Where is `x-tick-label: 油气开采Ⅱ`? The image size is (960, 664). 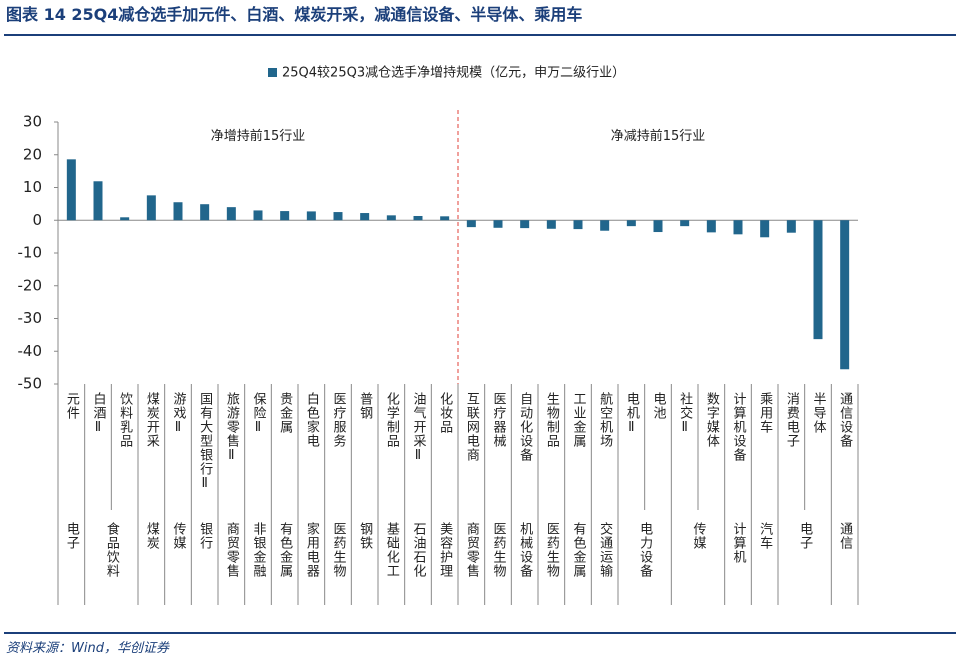
x-tick-label: 油气开采Ⅱ is located at coordinates (419, 428).